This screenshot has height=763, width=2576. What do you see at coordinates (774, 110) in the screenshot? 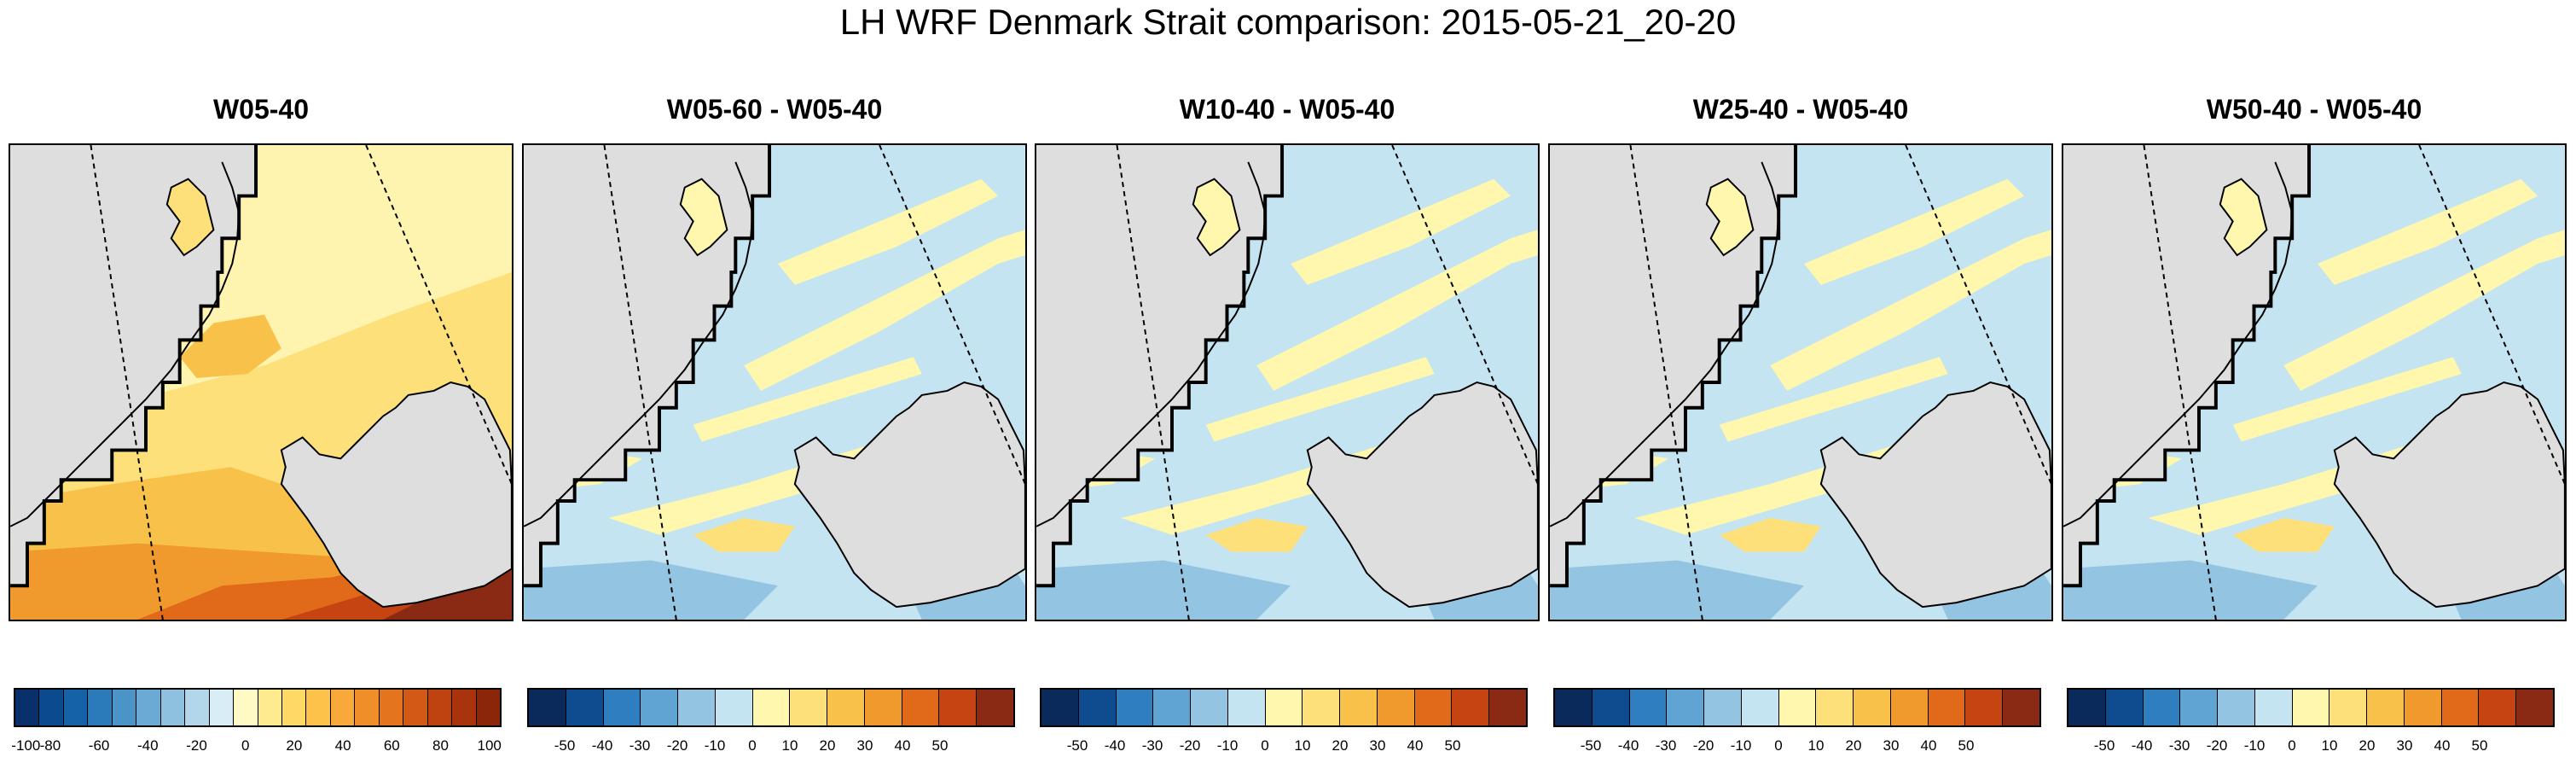
I see `panel-title: W05-60 - W05-40` at bounding box center [774, 110].